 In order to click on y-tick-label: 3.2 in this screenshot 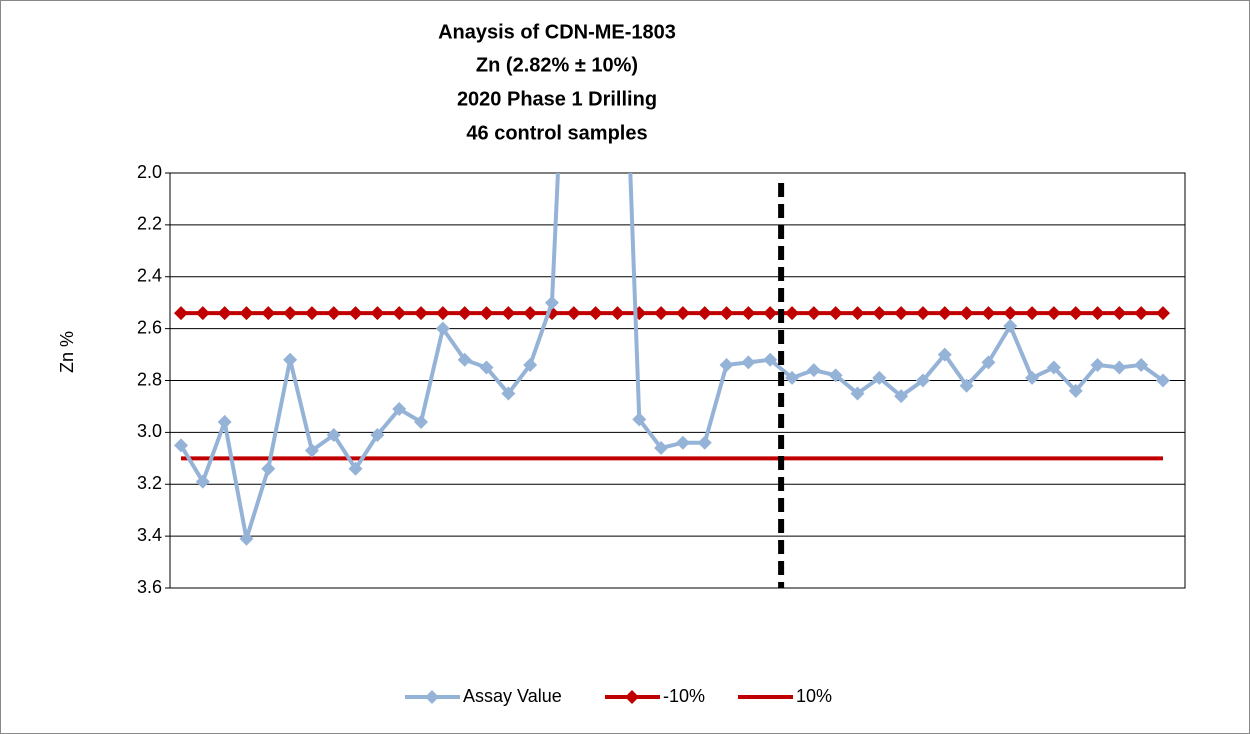, I will do `click(149, 483)`.